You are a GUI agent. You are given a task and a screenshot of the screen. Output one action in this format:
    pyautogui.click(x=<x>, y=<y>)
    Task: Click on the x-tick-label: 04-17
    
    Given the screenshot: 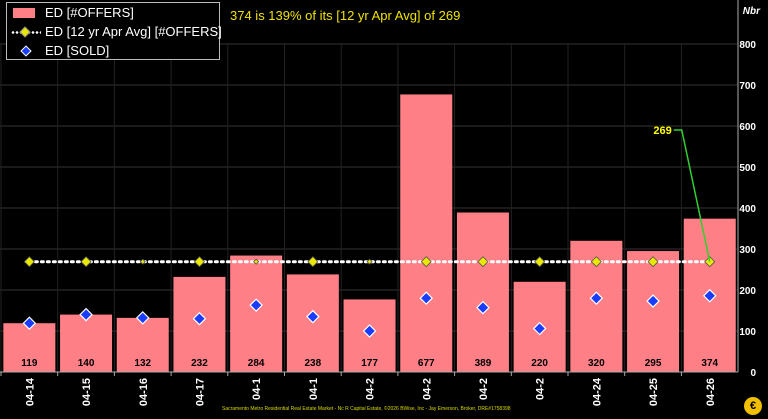 What is the action you would take?
    pyautogui.click(x=200, y=392)
    